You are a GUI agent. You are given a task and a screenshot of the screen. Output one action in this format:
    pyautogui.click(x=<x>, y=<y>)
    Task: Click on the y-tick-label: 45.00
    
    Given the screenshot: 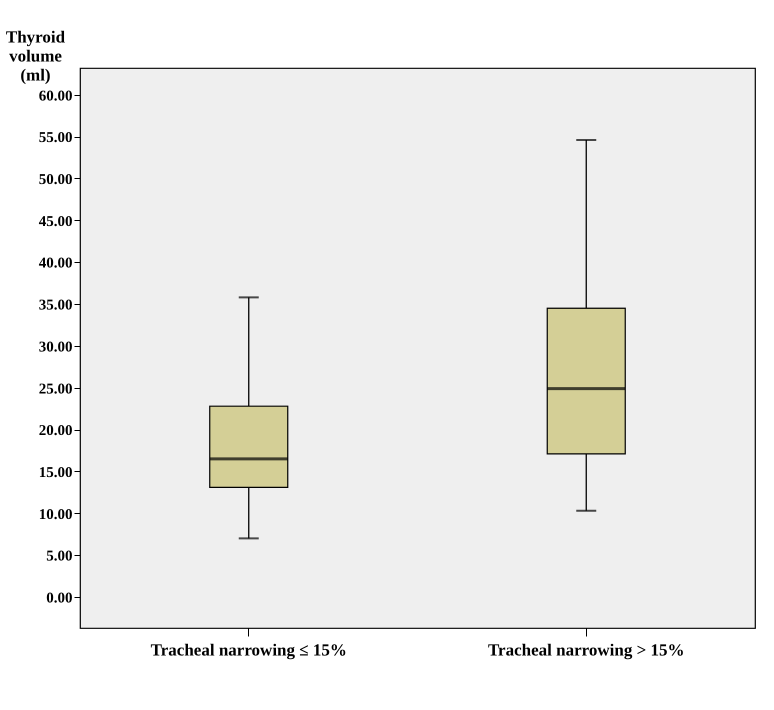 What is the action you would take?
    pyautogui.click(x=55, y=222)
    